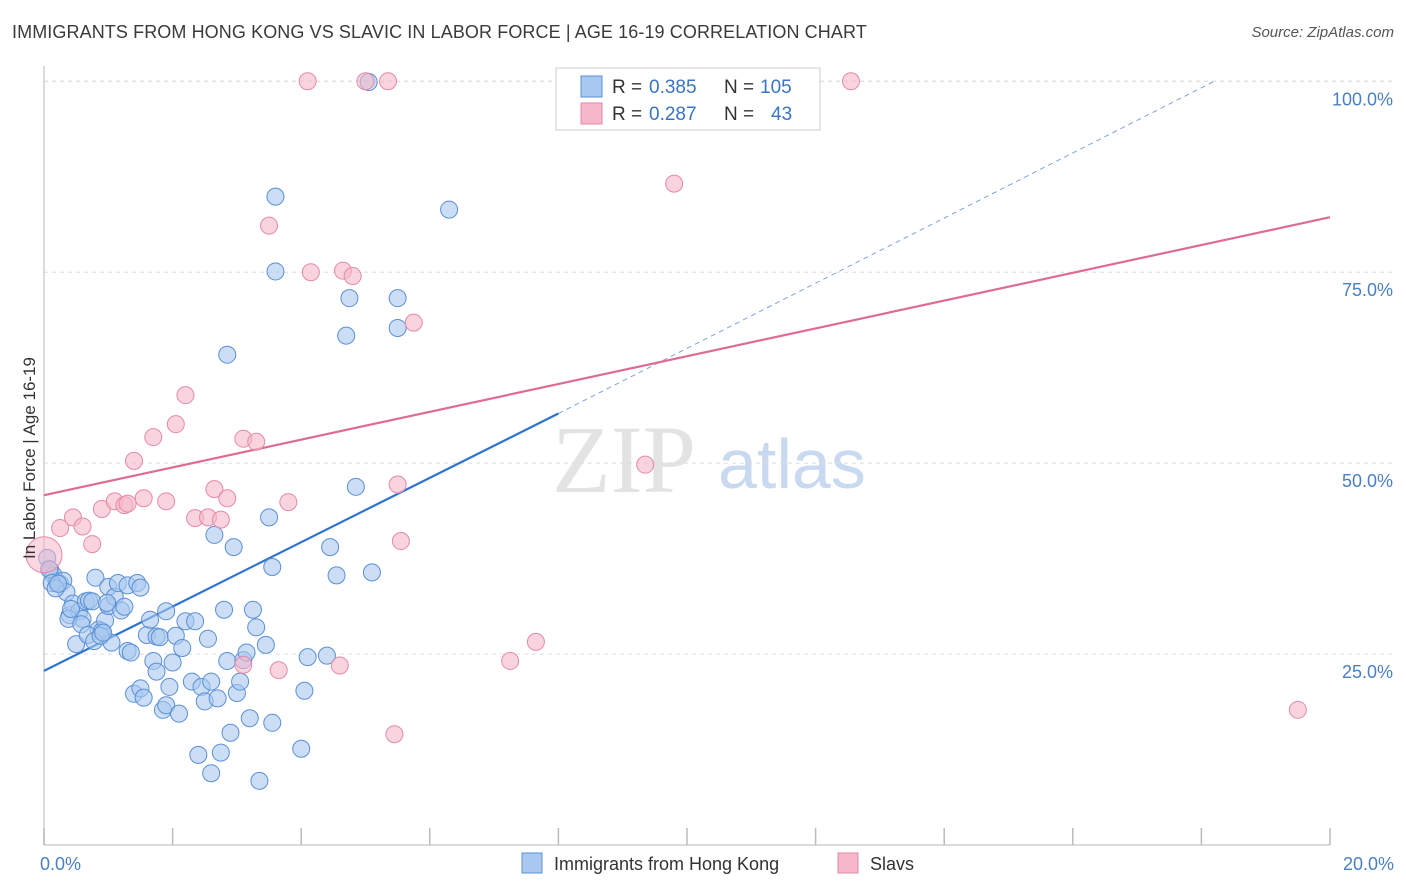 The height and width of the screenshot is (892, 1406). What do you see at coordinates (673, 114) in the screenshot?
I see `legend-r-value-2: 0.287` at bounding box center [673, 114].